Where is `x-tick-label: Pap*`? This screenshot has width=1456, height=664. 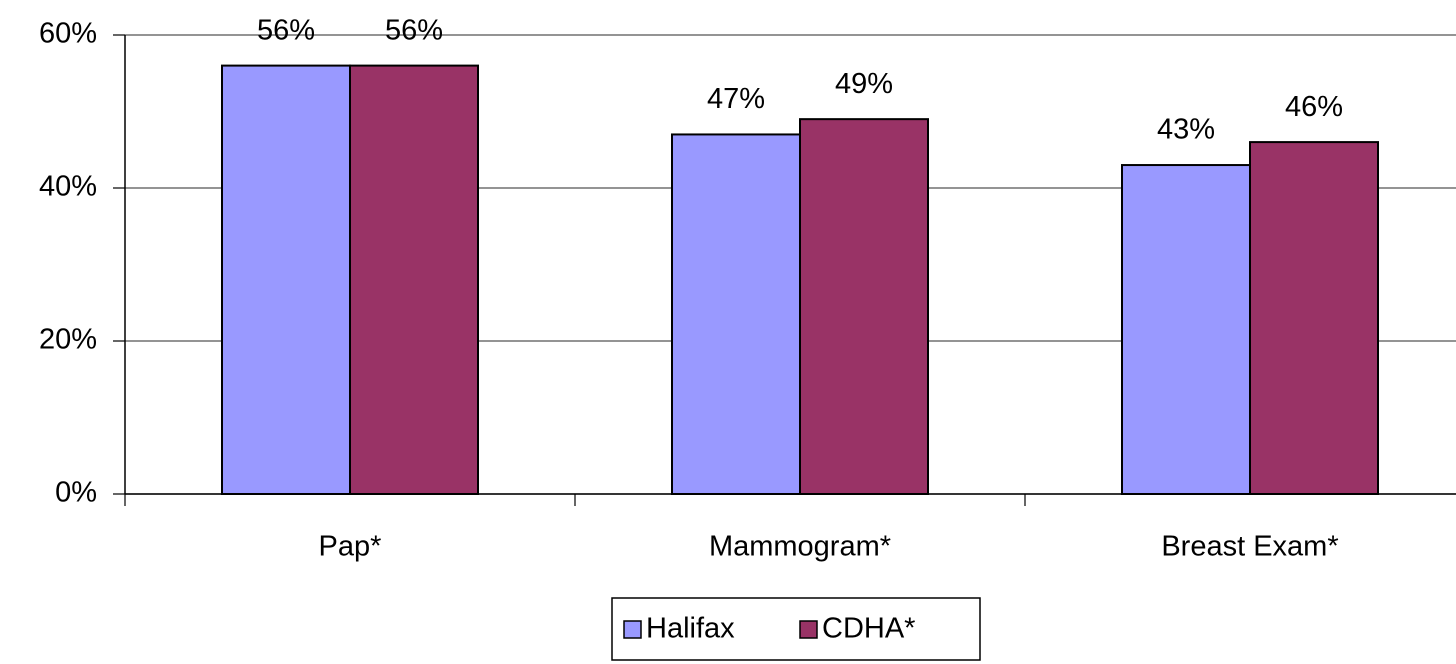
x-tick-label: Pap* is located at coordinates (350, 547).